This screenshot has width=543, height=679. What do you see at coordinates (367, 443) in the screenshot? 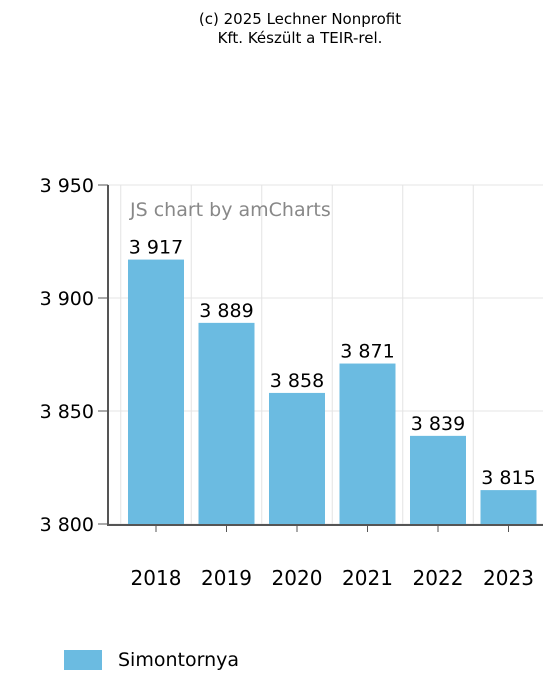
I see `bar-2021` at bounding box center [367, 443].